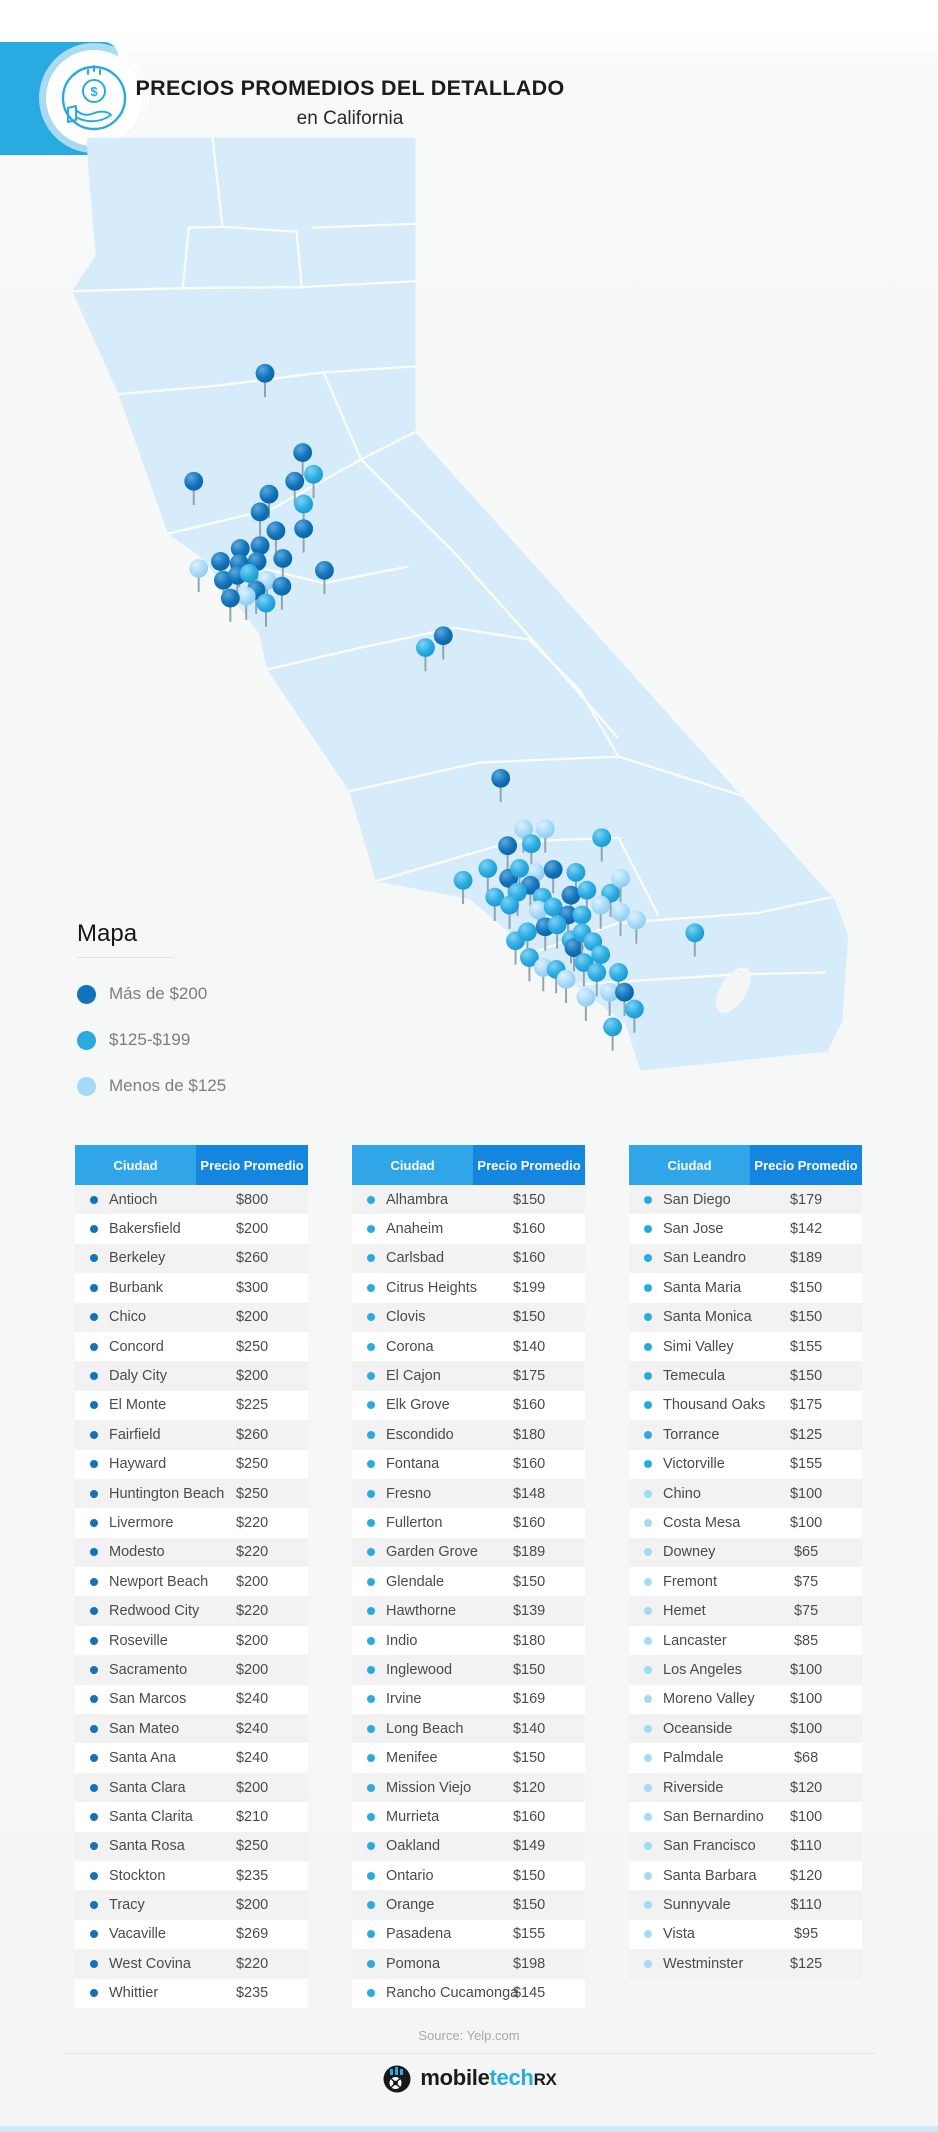  What do you see at coordinates (806, 1846) in the screenshot?
I see `city-price: $110` at bounding box center [806, 1846].